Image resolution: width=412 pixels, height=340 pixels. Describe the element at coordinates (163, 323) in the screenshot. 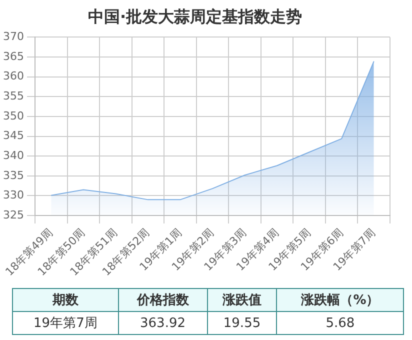

I see `text: 363.92` at that location.